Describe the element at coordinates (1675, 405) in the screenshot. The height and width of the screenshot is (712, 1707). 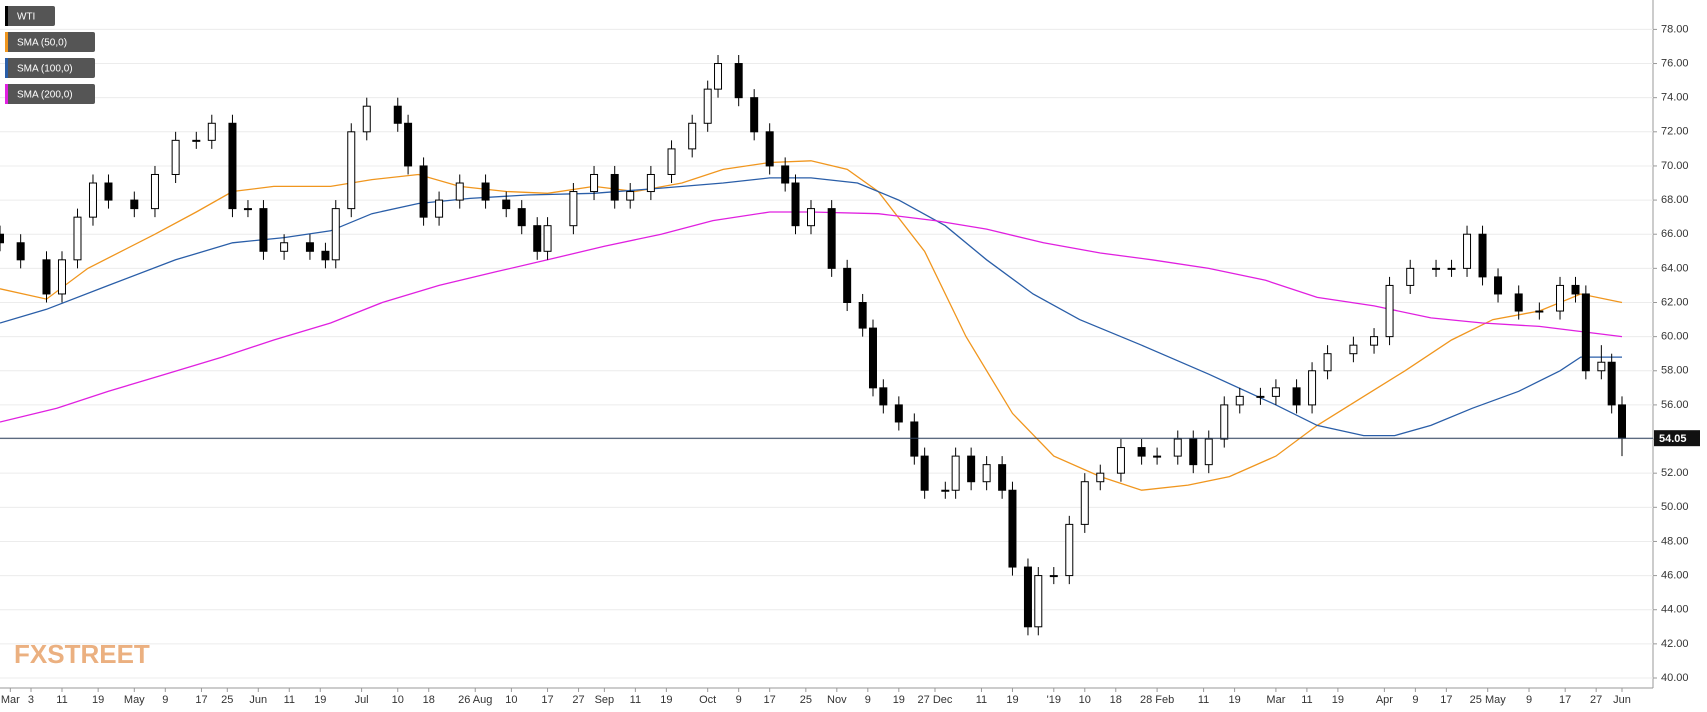
I see `y-tick-label: 56.00` at that location.